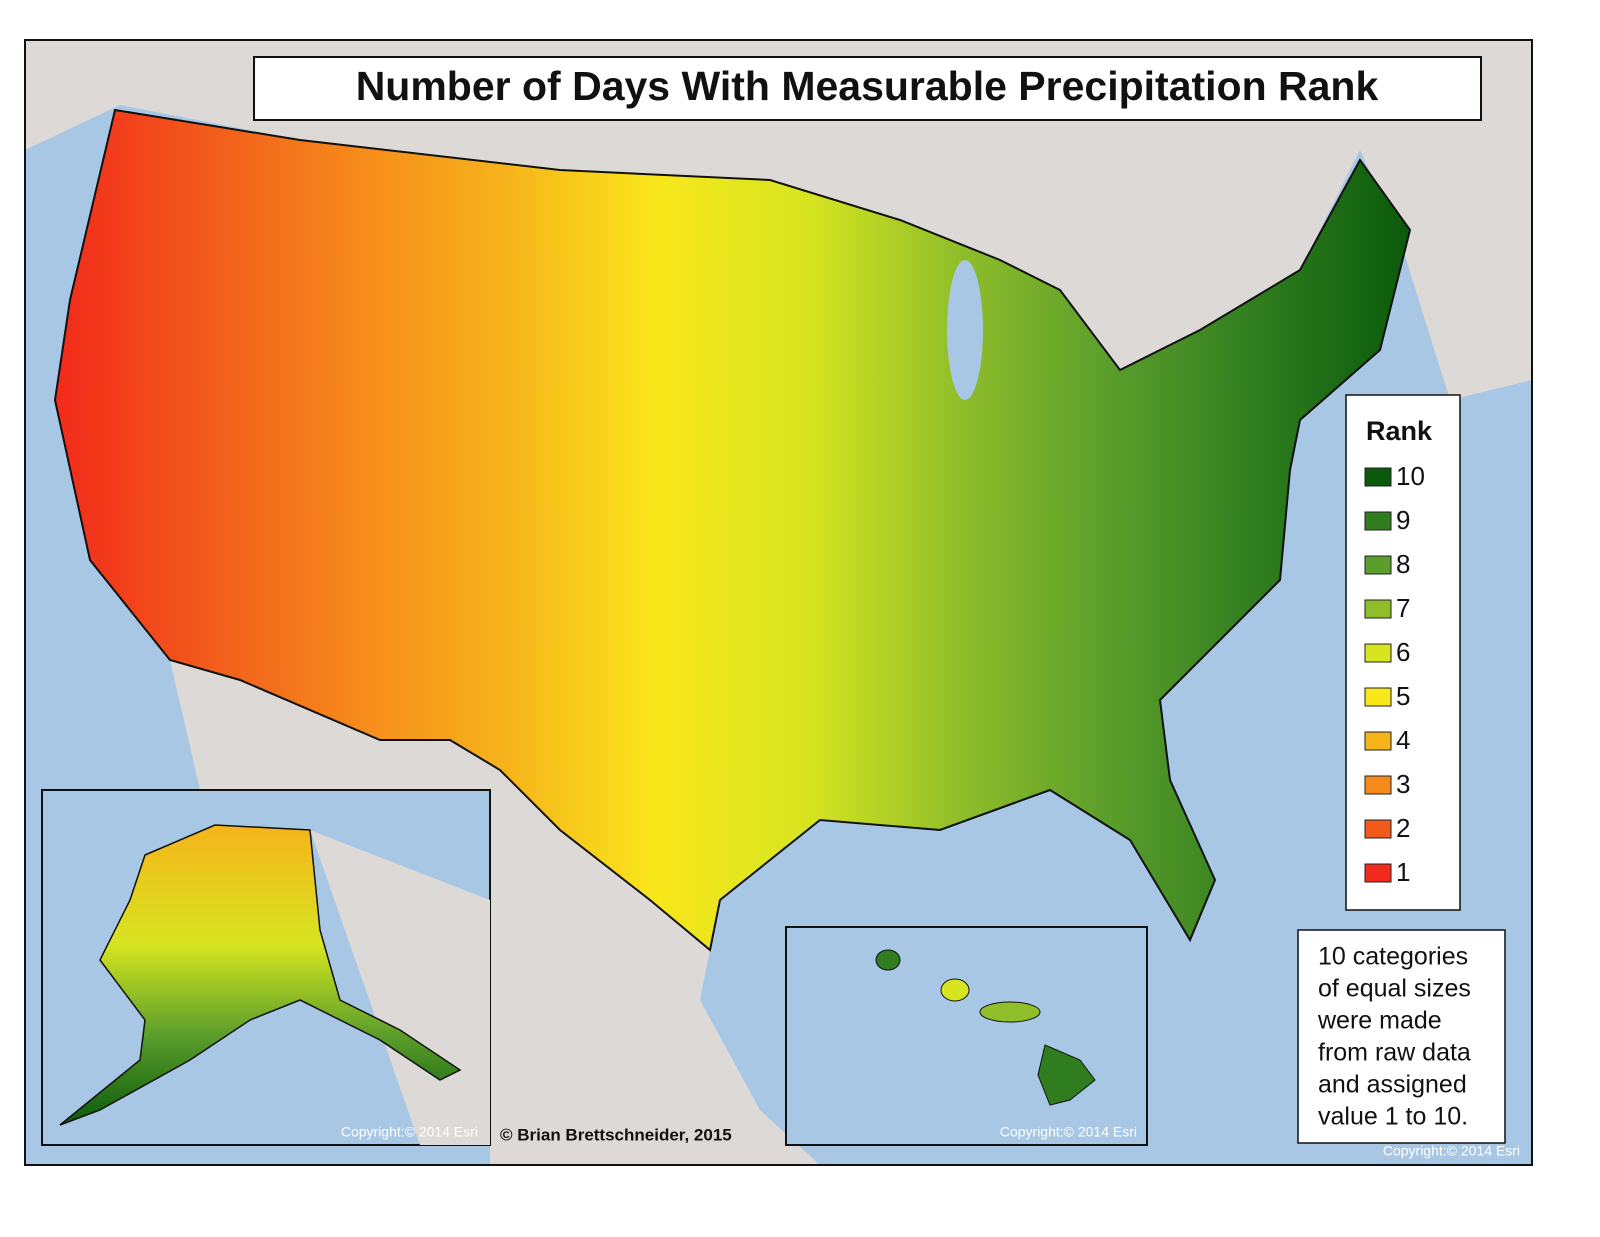  Describe the element at coordinates (1403, 564) in the screenshot. I see `legend-label: 8` at that location.